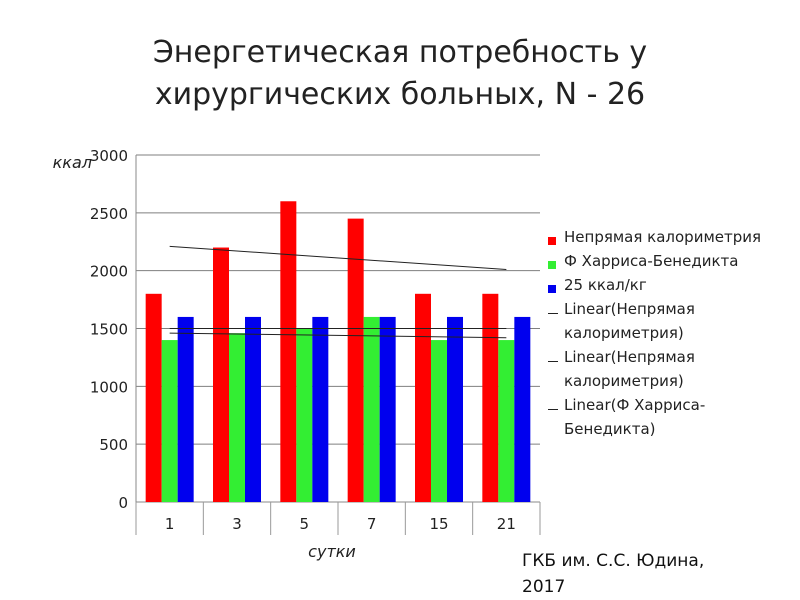 The width and height of the screenshot is (800, 600). I want to click on y-tick-label: 2500, so click(109, 214).